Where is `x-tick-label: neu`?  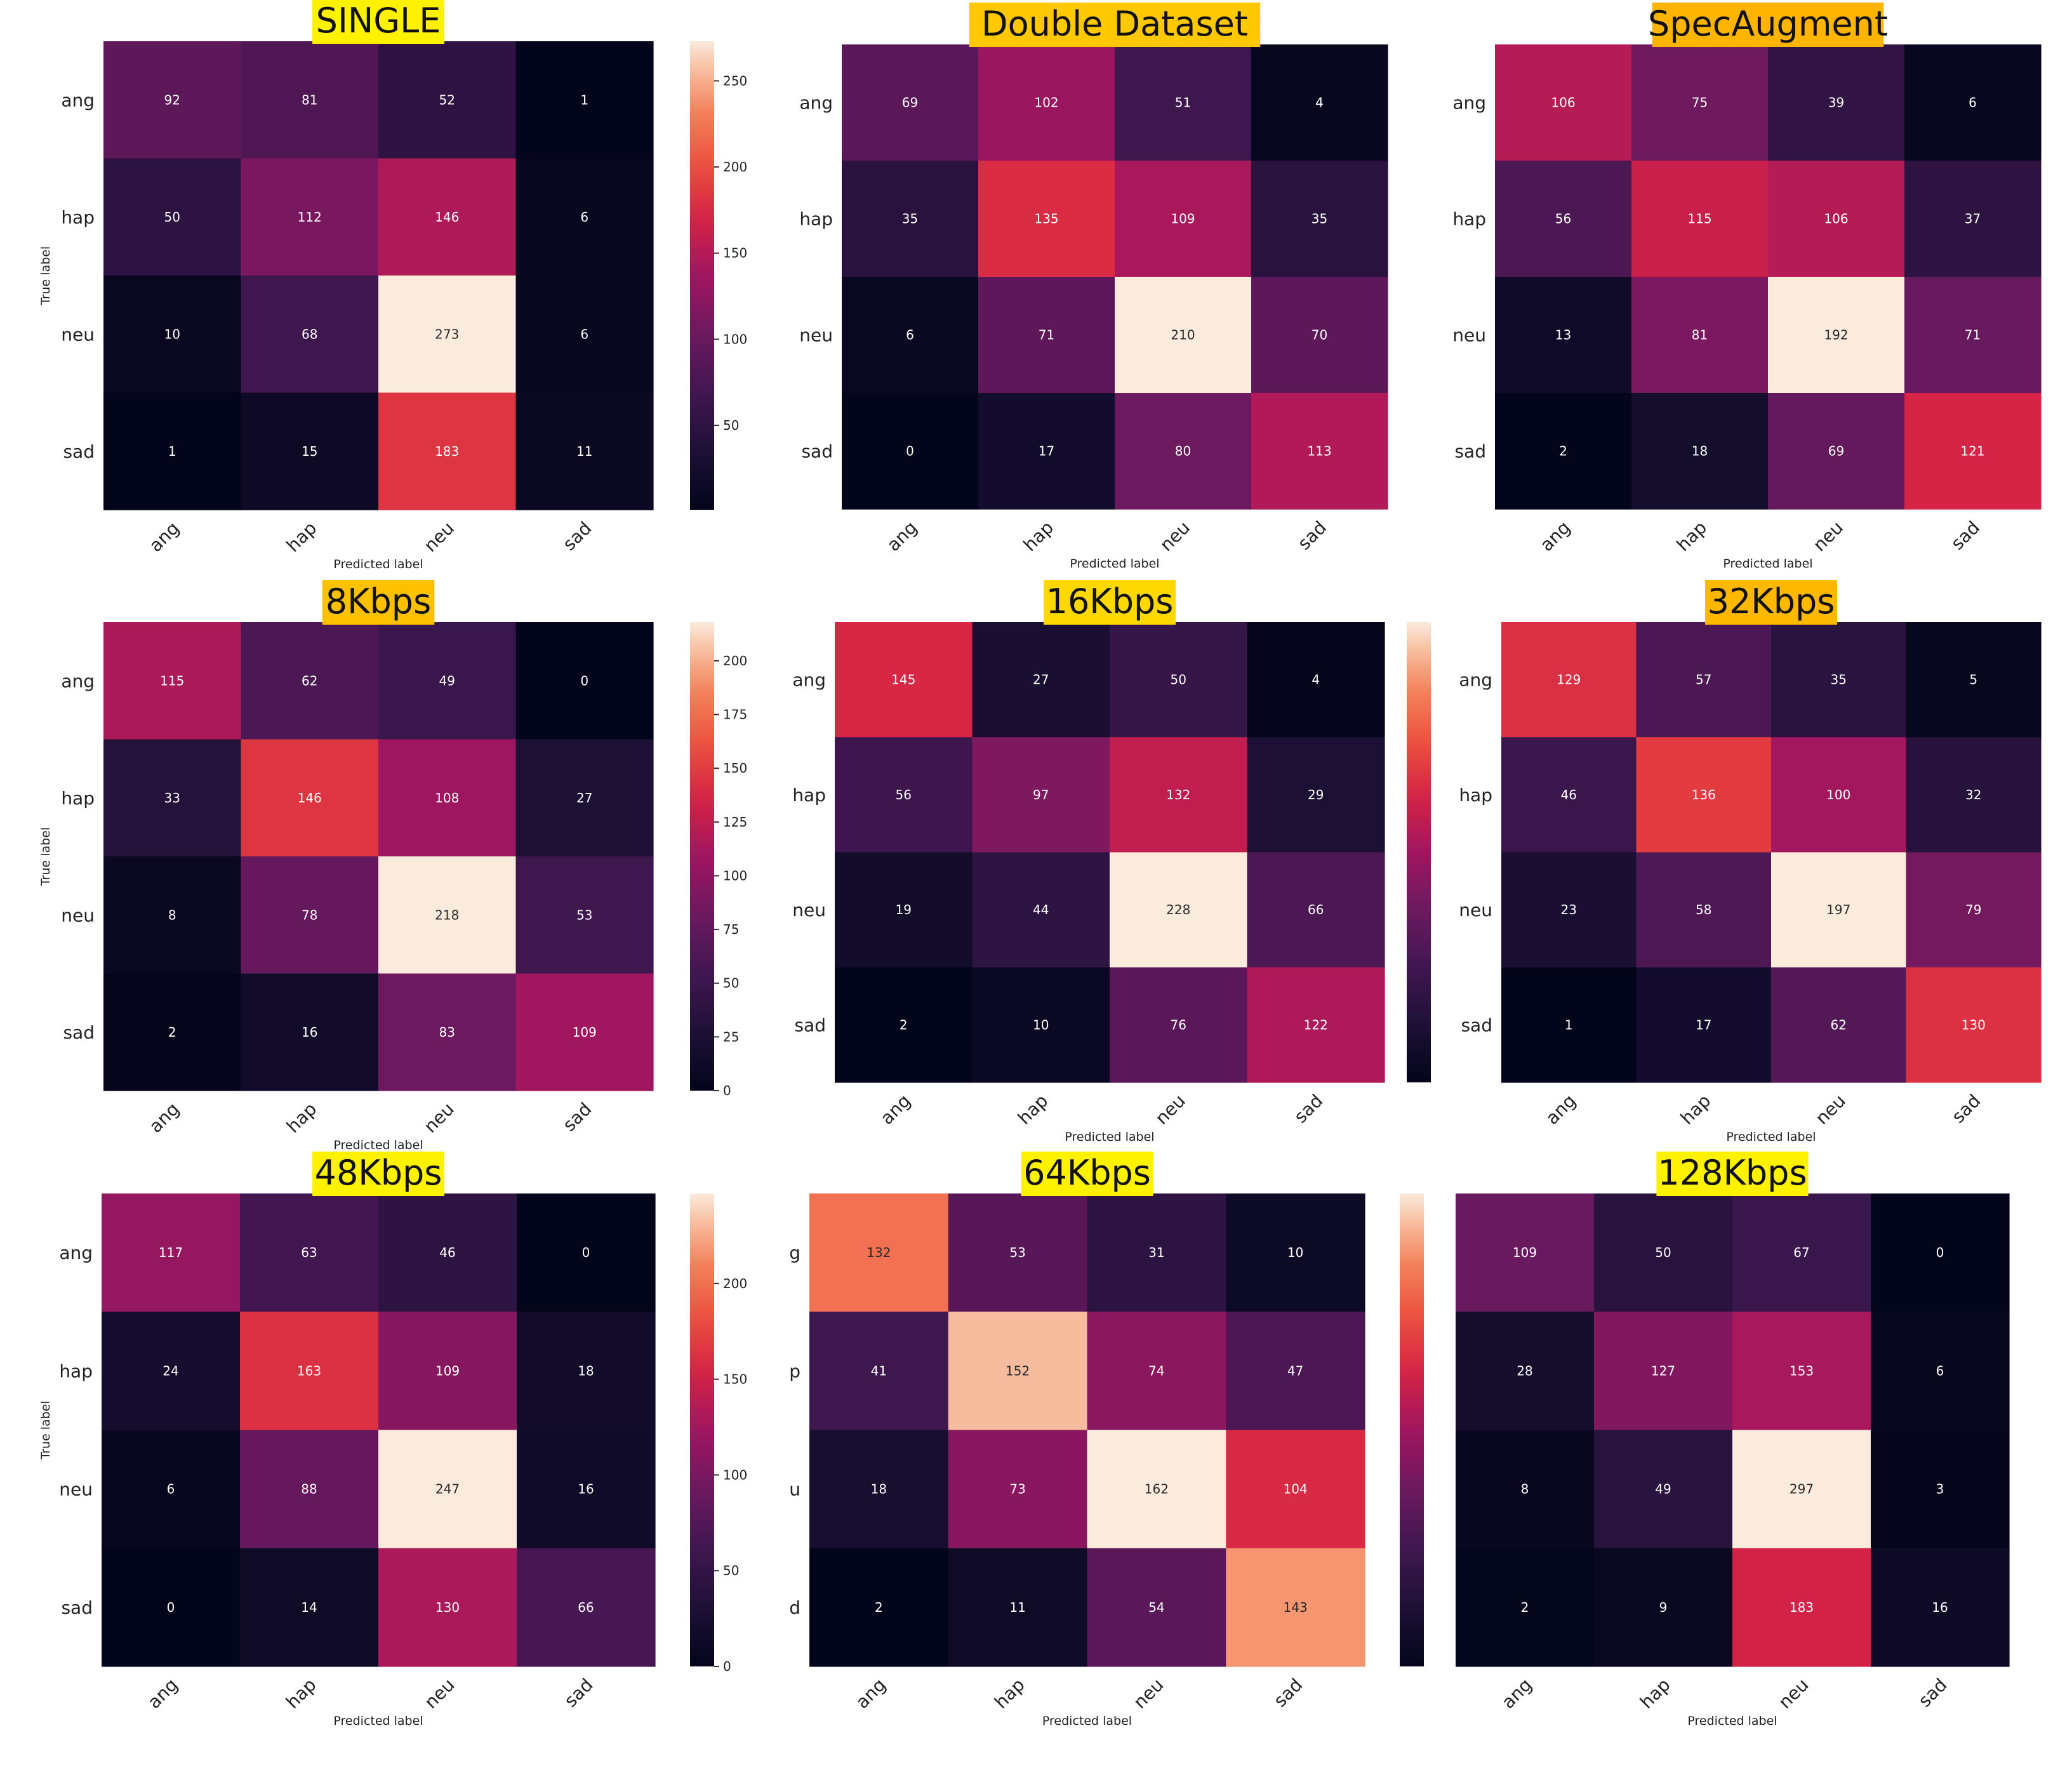 x-tick-label: neu is located at coordinates (1170, 1109).